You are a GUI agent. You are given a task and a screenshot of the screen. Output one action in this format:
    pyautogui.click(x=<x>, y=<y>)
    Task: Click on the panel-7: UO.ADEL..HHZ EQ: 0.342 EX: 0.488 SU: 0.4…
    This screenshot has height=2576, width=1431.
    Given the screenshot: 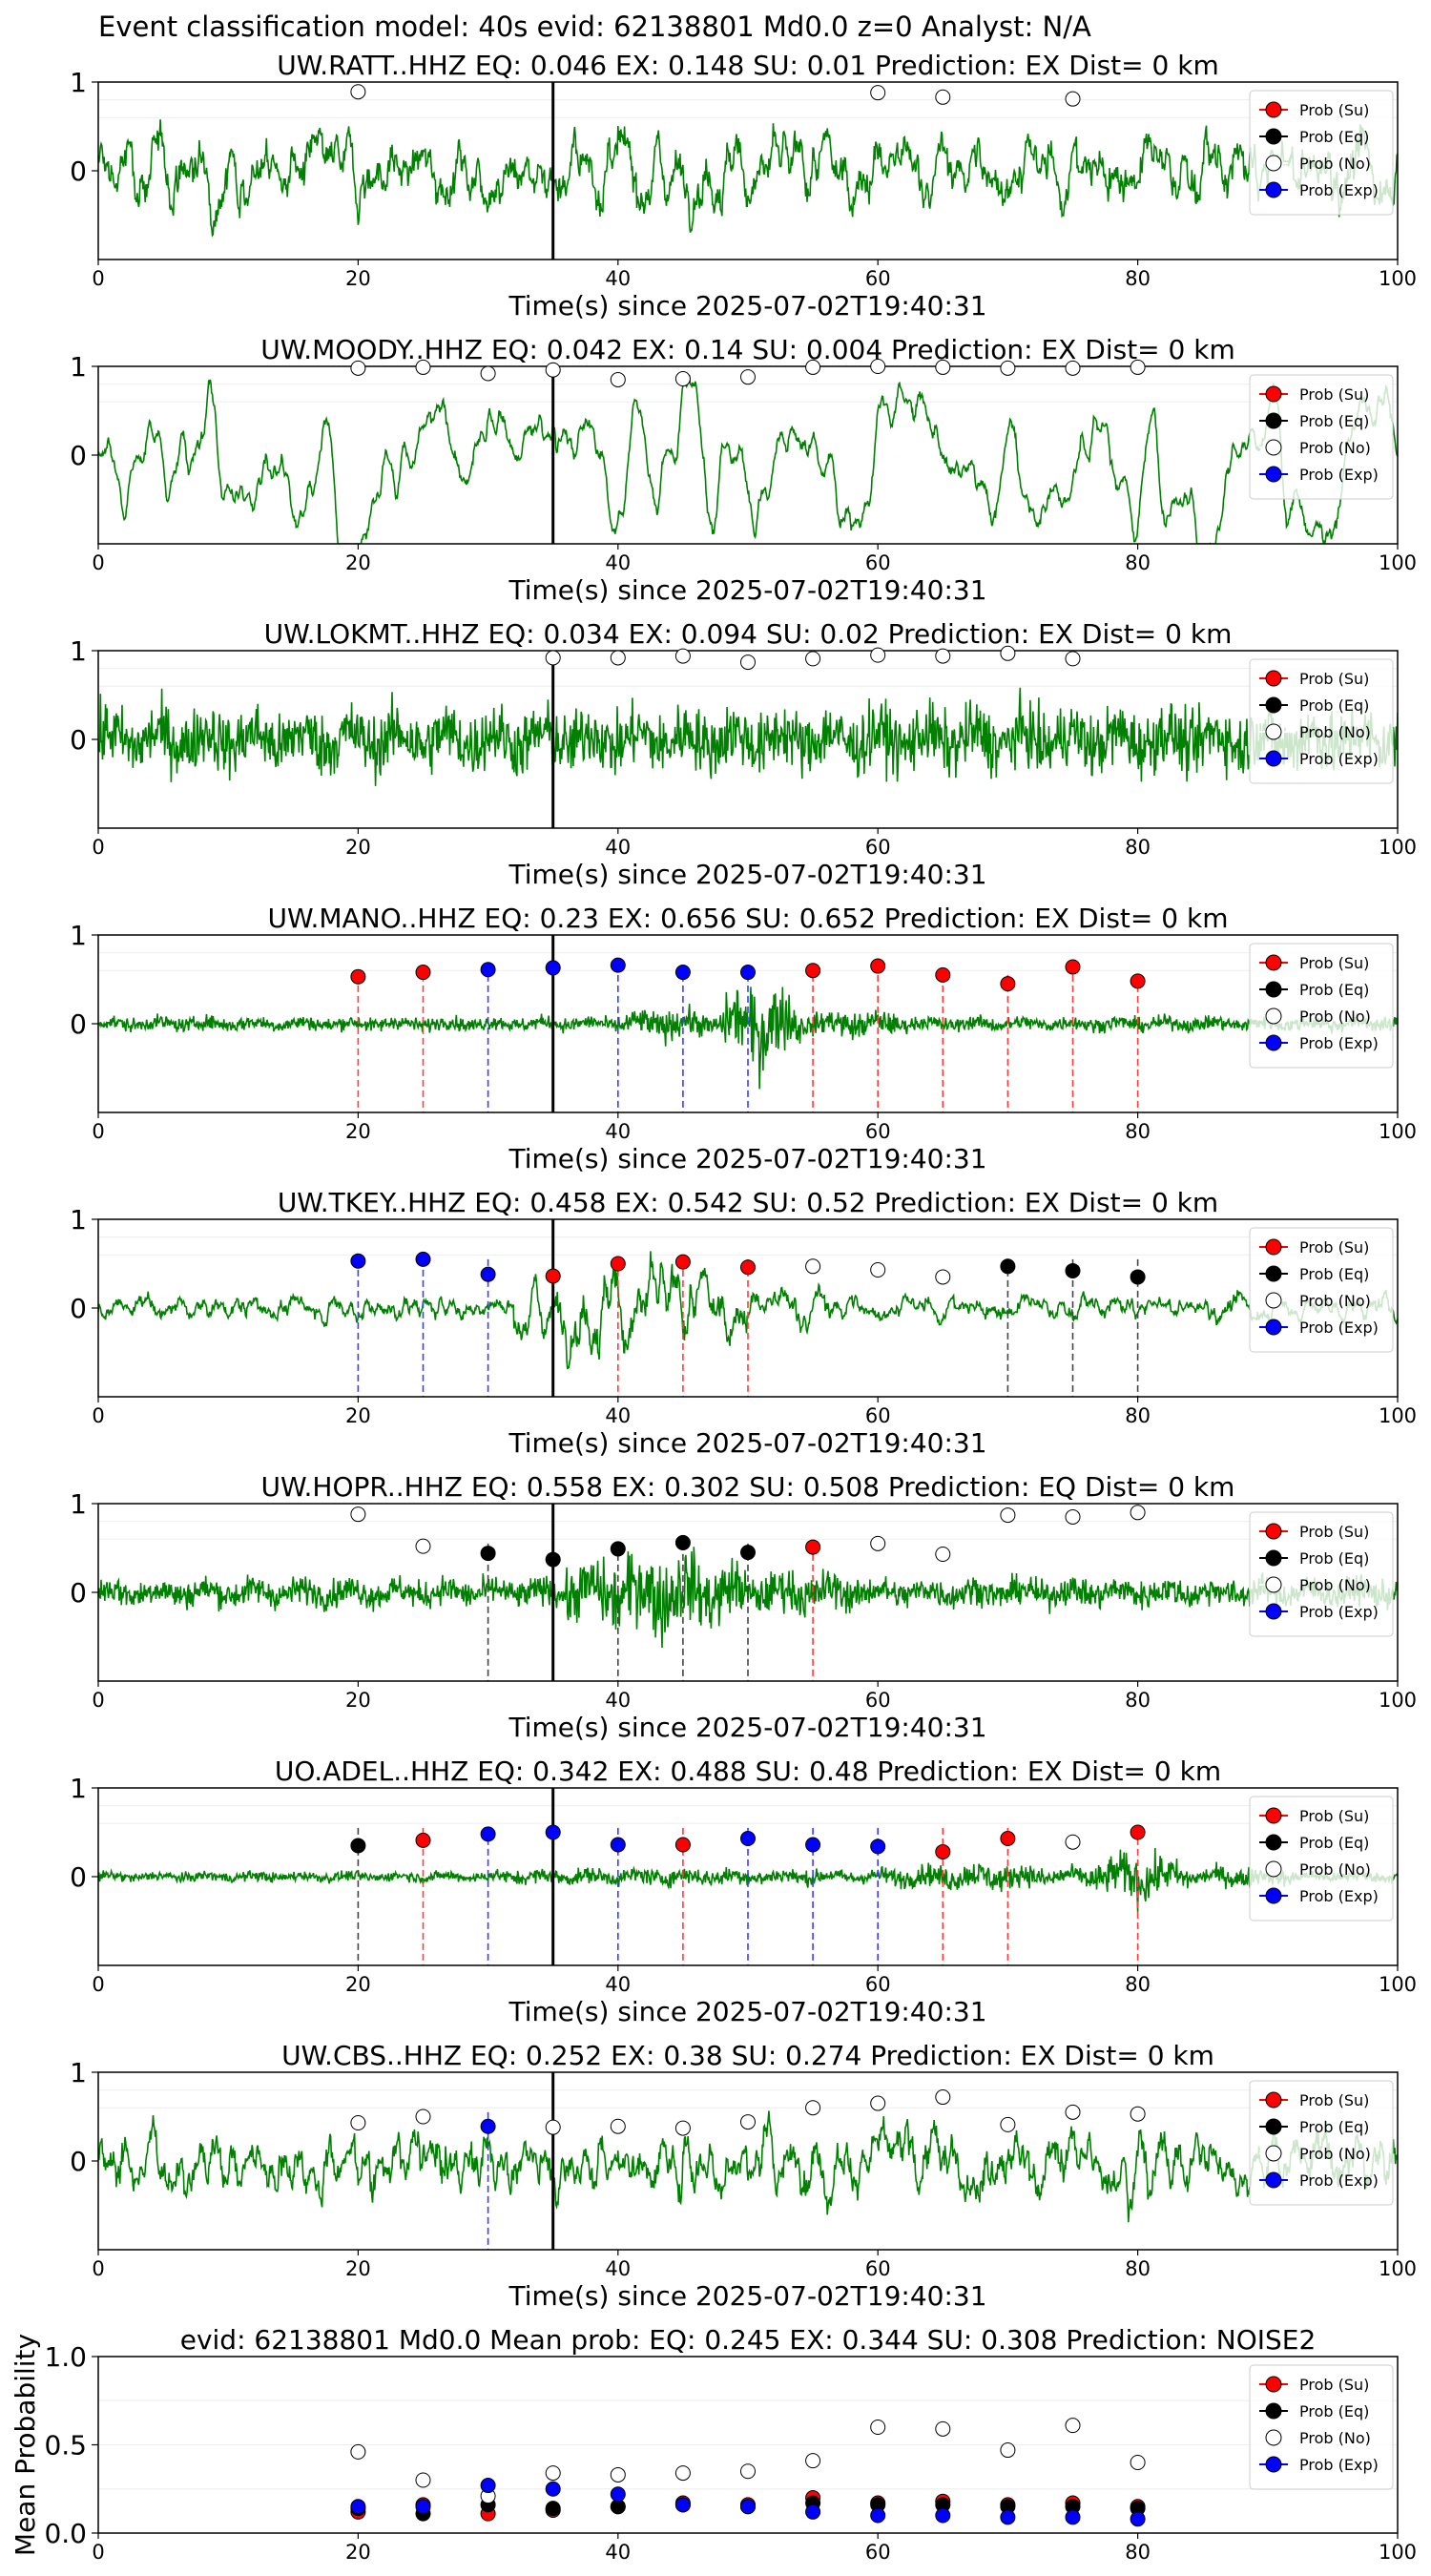 What is the action you would take?
    pyautogui.click(x=744, y=1891)
    